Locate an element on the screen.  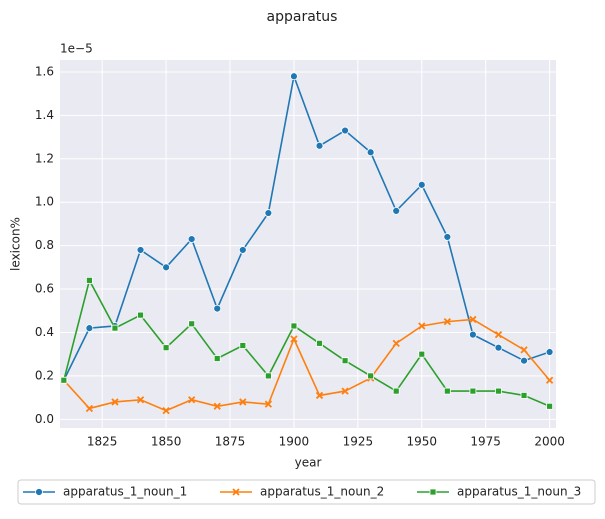
legend-label: apparatus_1_noun_2 is located at coordinates (322, 492).